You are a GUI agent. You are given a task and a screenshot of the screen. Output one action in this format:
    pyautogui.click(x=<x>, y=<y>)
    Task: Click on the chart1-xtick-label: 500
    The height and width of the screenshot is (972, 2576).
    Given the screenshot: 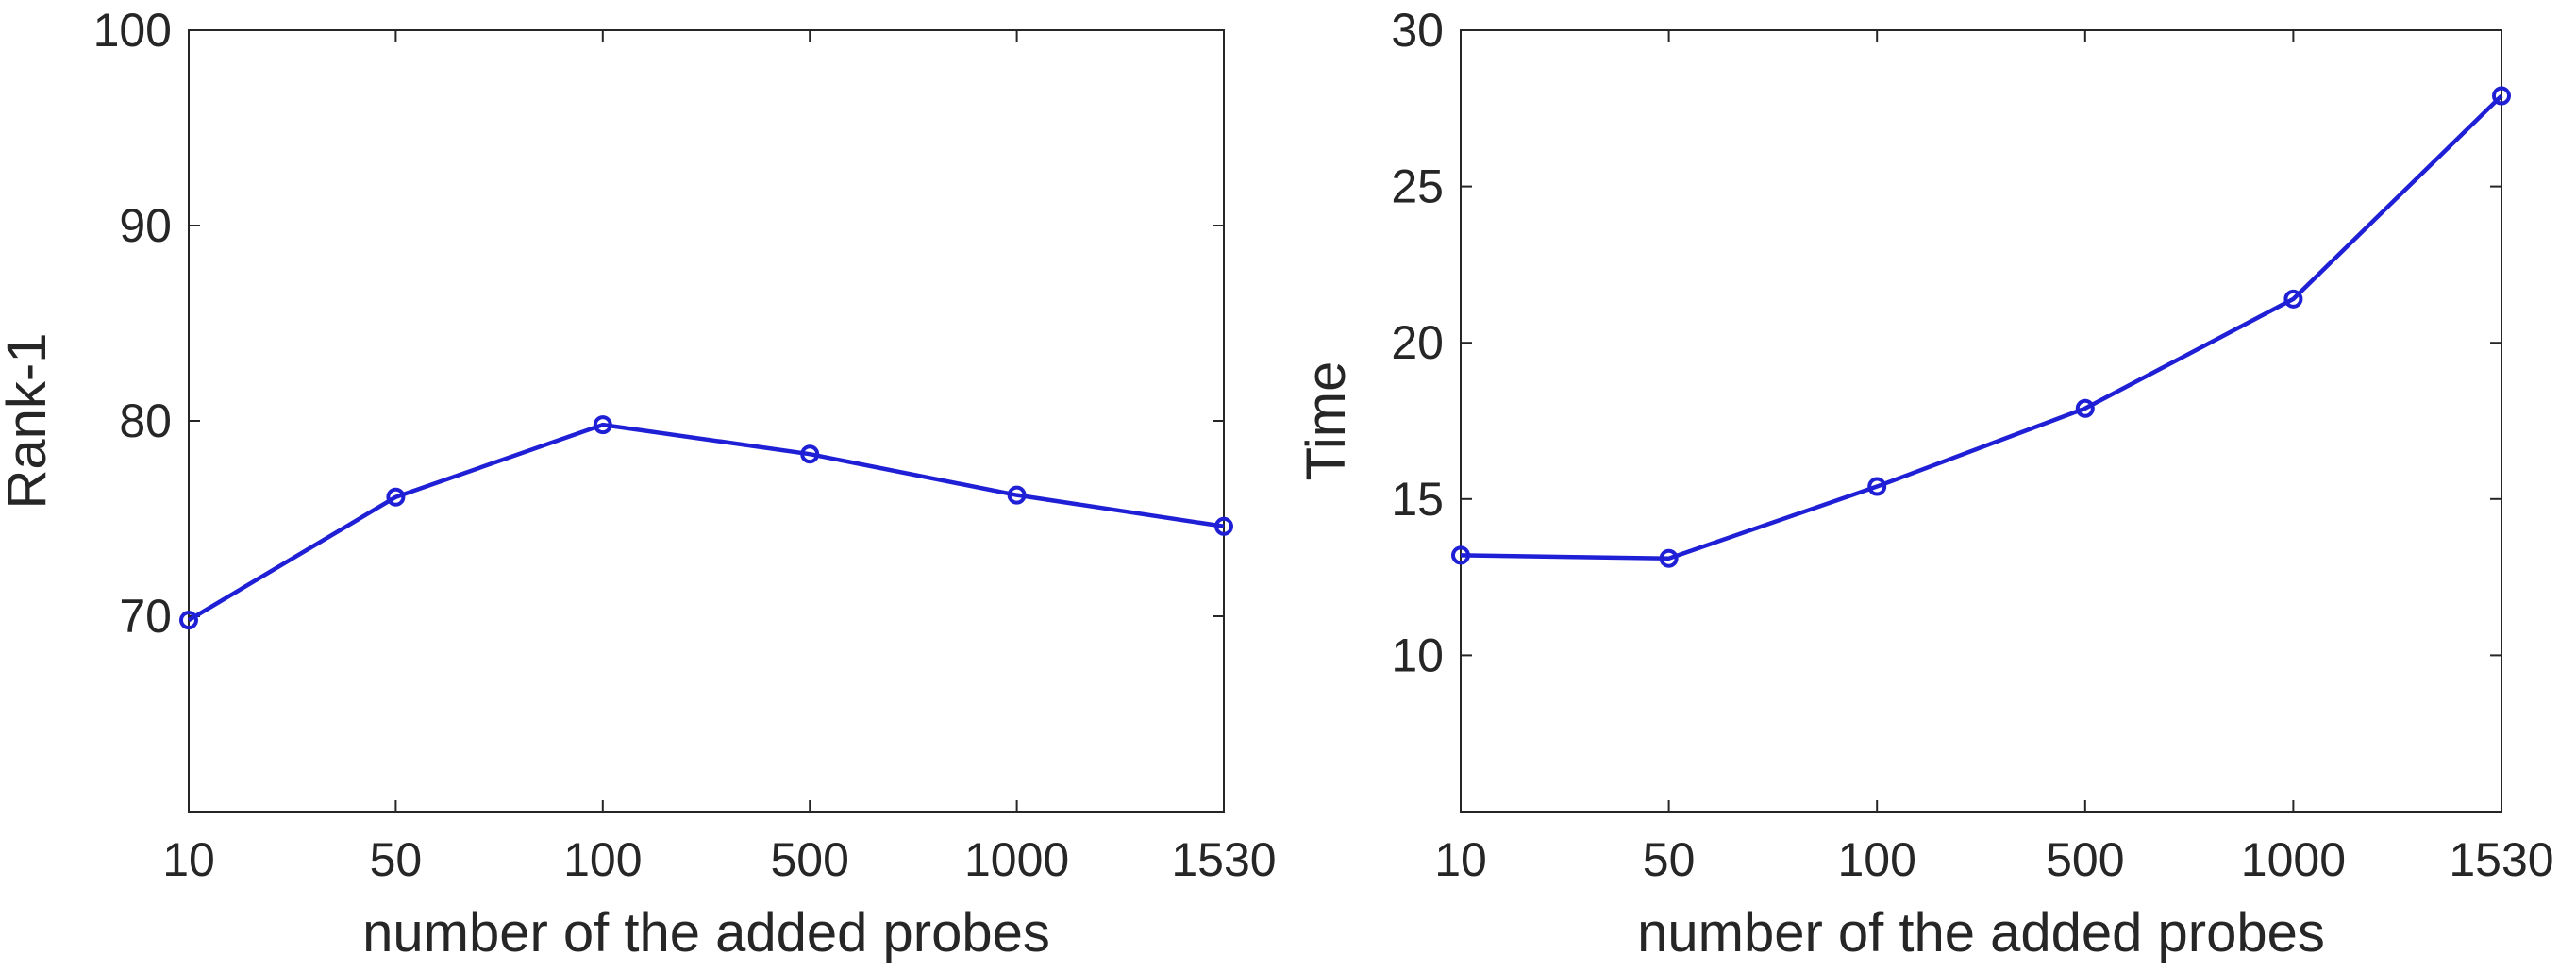 What is the action you would take?
    pyautogui.click(x=2085, y=859)
    